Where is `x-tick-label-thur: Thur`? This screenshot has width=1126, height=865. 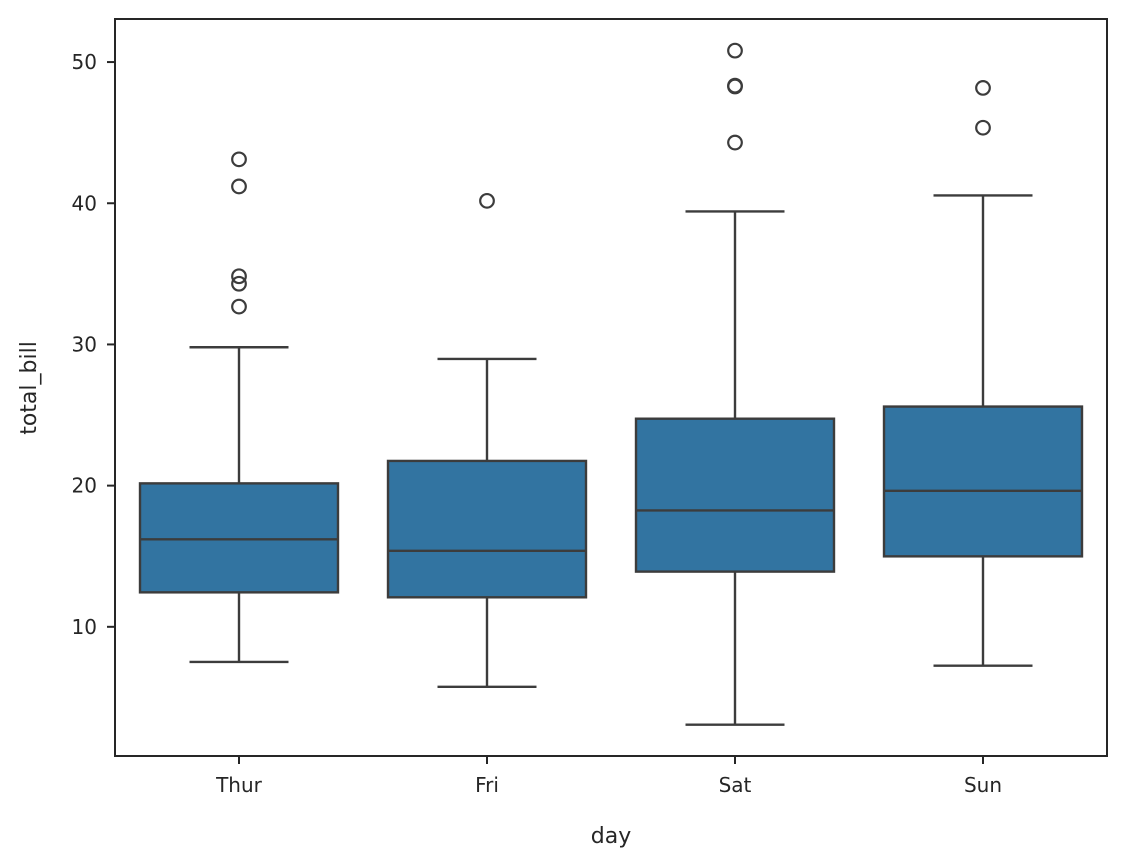
x-tick-label-thur: Thur is located at coordinates (239, 785).